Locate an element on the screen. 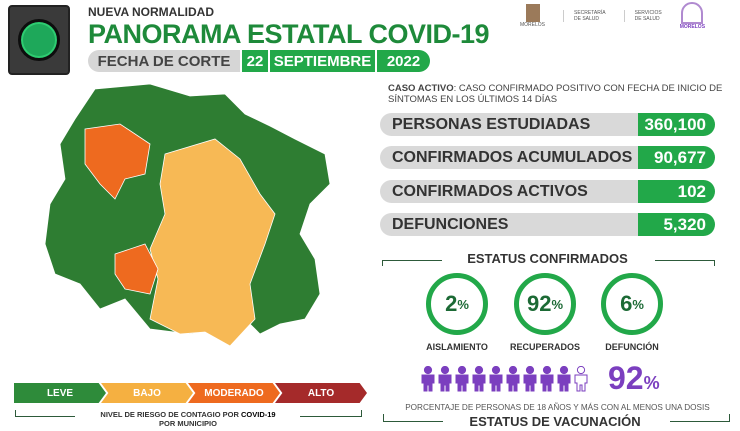 This screenshot has width=740, height=431. aislamiento-label: AISLAMIENTO is located at coordinates (457, 347).